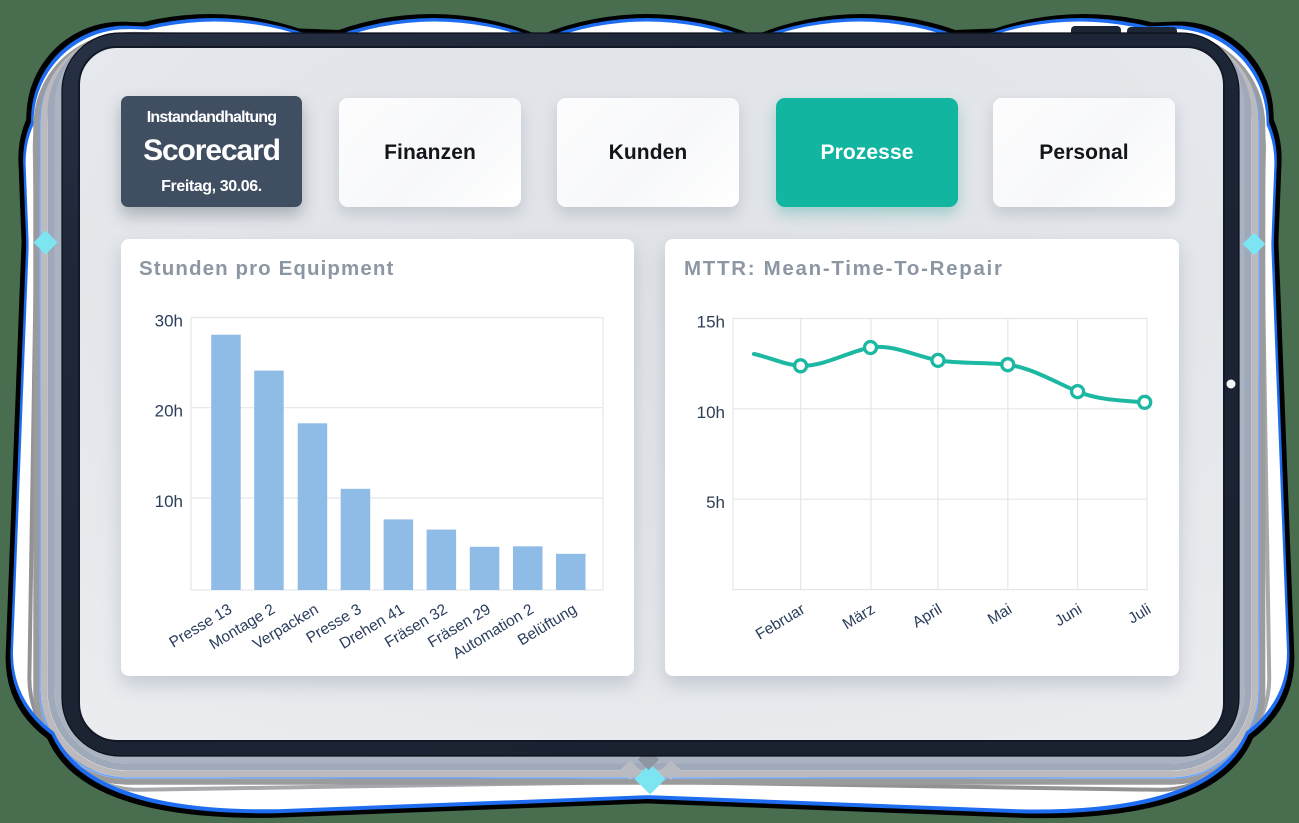 This screenshot has height=823, width=1299. I want to click on svg-text: April, so click(927, 616).